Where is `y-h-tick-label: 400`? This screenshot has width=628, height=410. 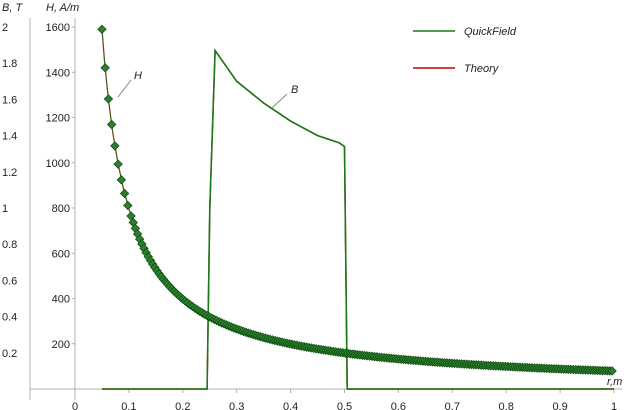
y-h-tick-label: 400 is located at coordinates (61, 300).